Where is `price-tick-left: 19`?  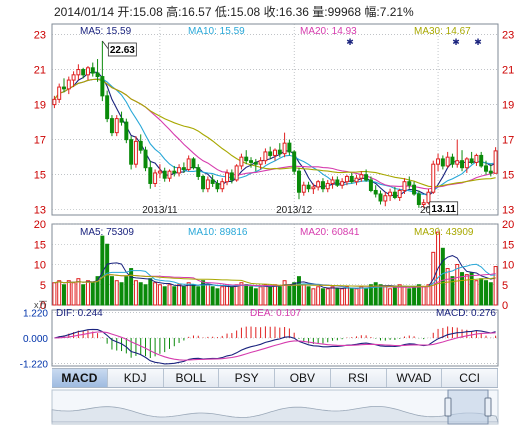
price-tick-left: 19 is located at coordinates (40, 106).